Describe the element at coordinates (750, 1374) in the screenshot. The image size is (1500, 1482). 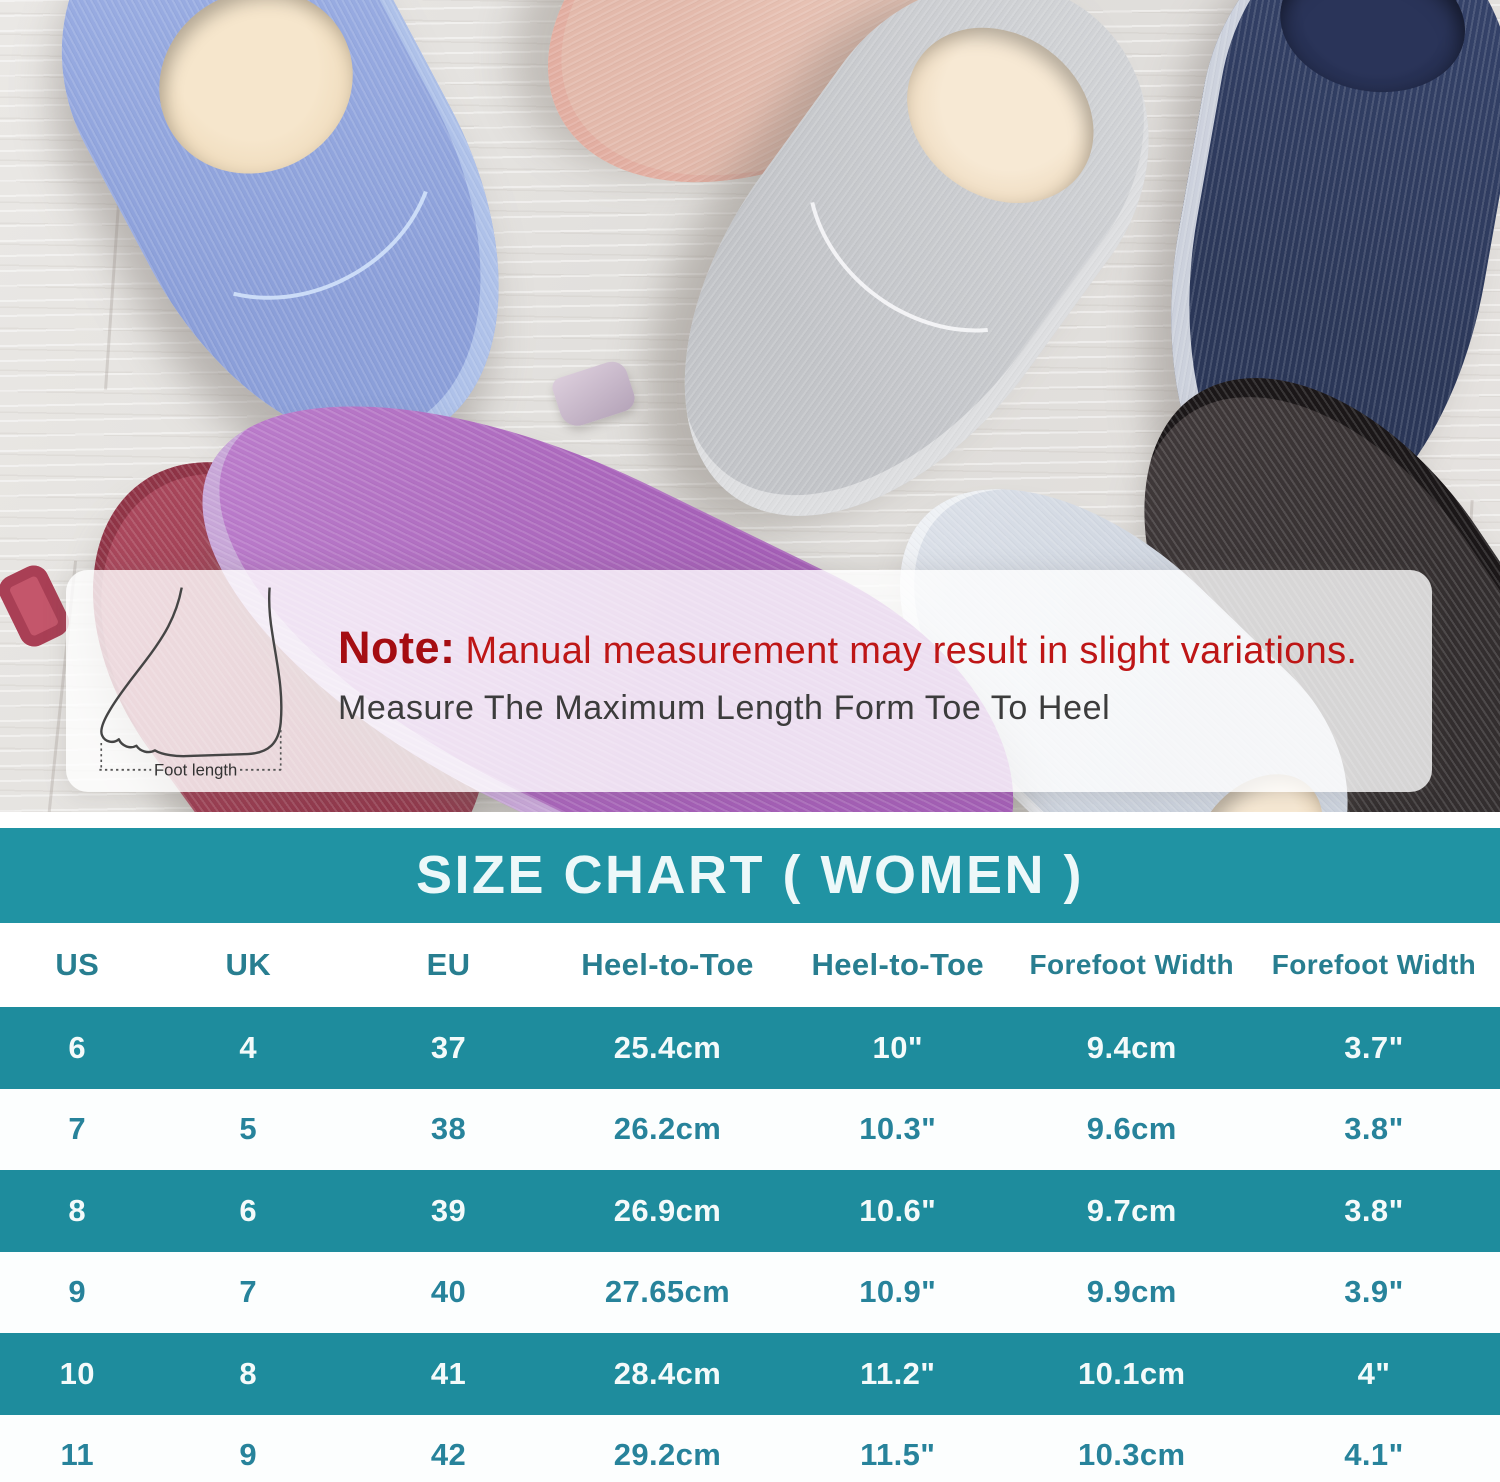
I see `table-row: 10 8 41 28.4cm 11.2" 10.1cm 4"` at that location.